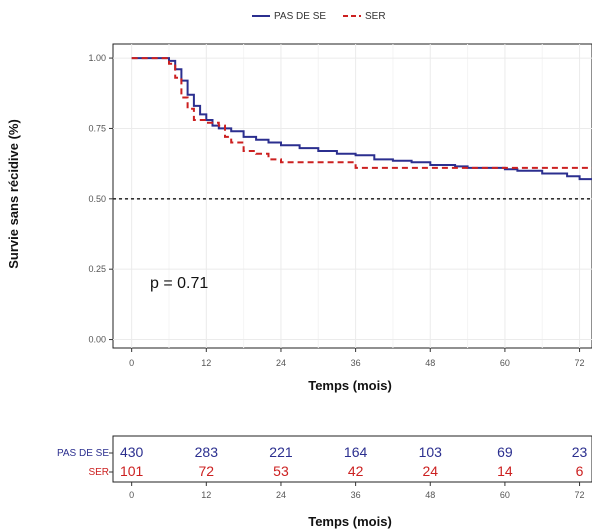 The image size is (592, 531). What do you see at coordinates (97, 58) in the screenshot?
I see `y-tick-label: 1.00` at bounding box center [97, 58].